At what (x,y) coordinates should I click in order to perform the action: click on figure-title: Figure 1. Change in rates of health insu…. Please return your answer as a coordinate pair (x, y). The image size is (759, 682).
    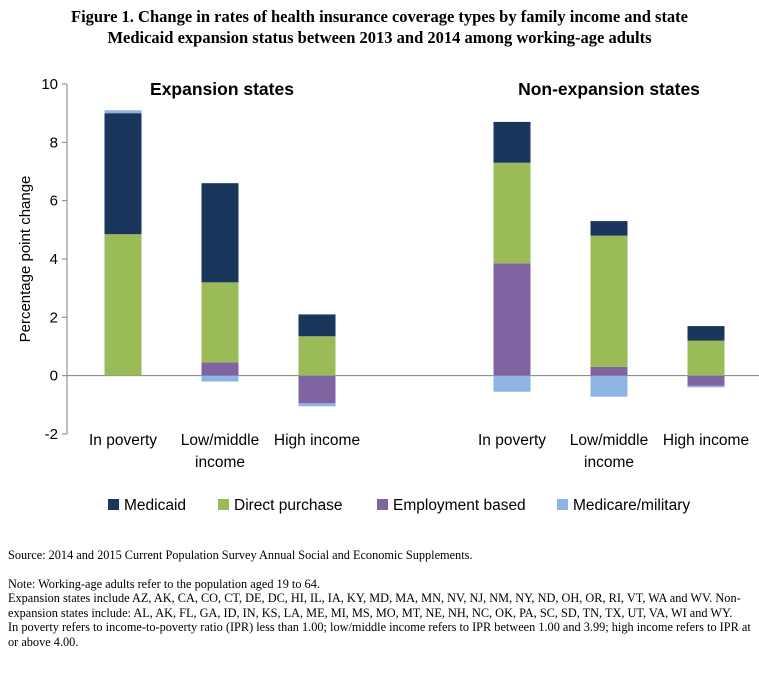
    Looking at the image, I should click on (379, 27).